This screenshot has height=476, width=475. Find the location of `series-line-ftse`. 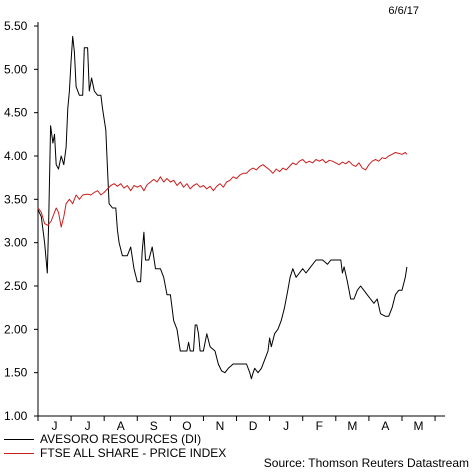

series-line-ftse is located at coordinates (222, 190).